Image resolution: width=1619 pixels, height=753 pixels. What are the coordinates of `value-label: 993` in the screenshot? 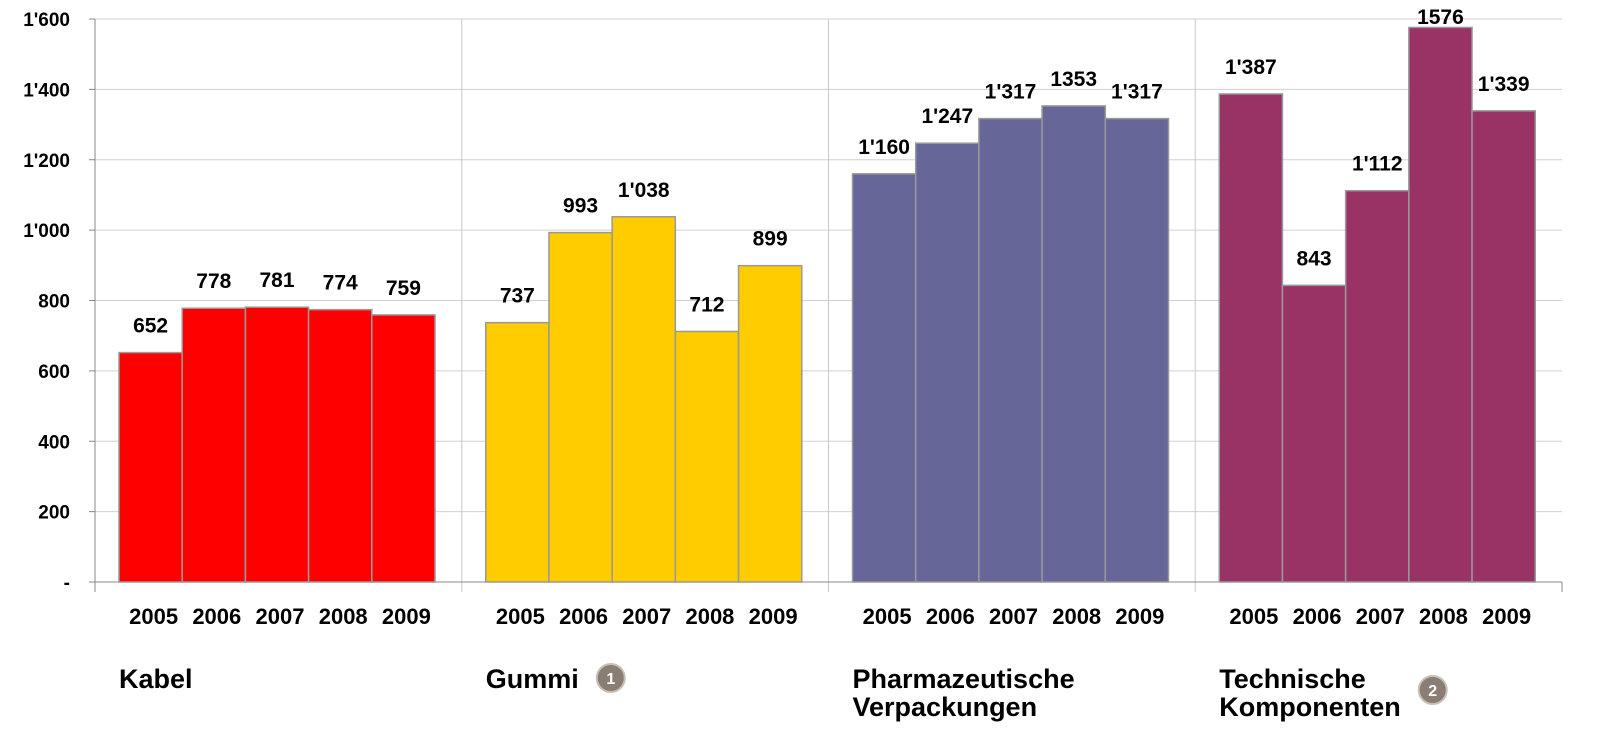 It's located at (580, 206).